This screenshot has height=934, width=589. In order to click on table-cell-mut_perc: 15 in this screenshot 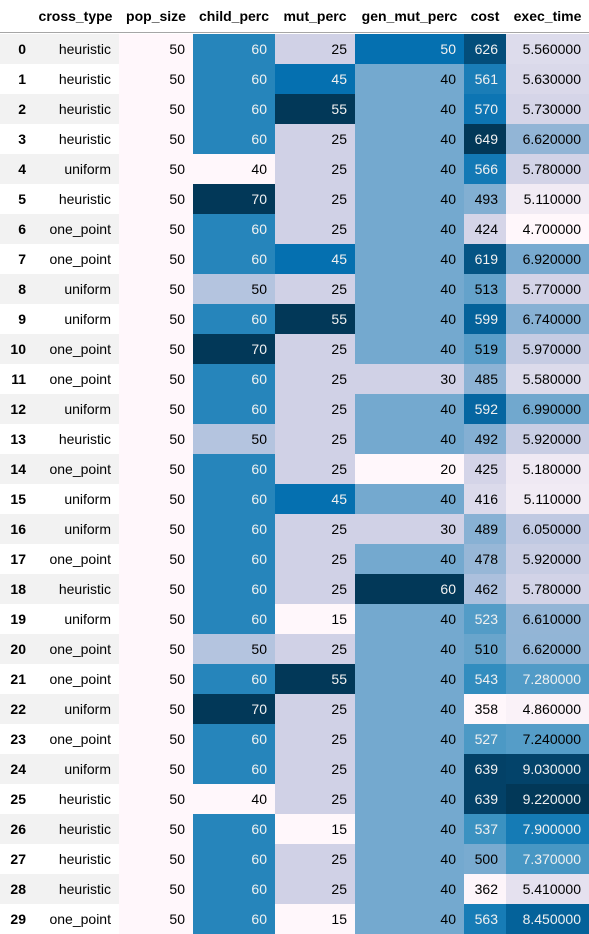, I will do `click(315, 919)`.